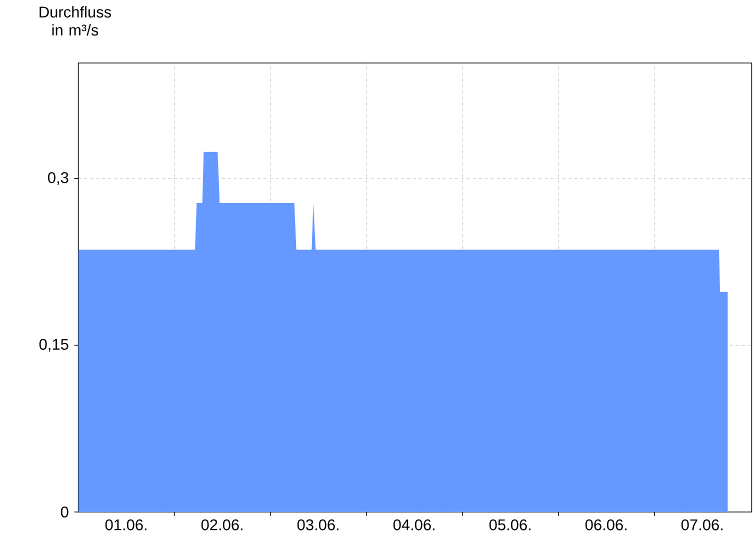 This screenshot has height=546, width=756. Describe the element at coordinates (605, 524) in the screenshot. I see `x-tick-label: 06.06.` at that location.